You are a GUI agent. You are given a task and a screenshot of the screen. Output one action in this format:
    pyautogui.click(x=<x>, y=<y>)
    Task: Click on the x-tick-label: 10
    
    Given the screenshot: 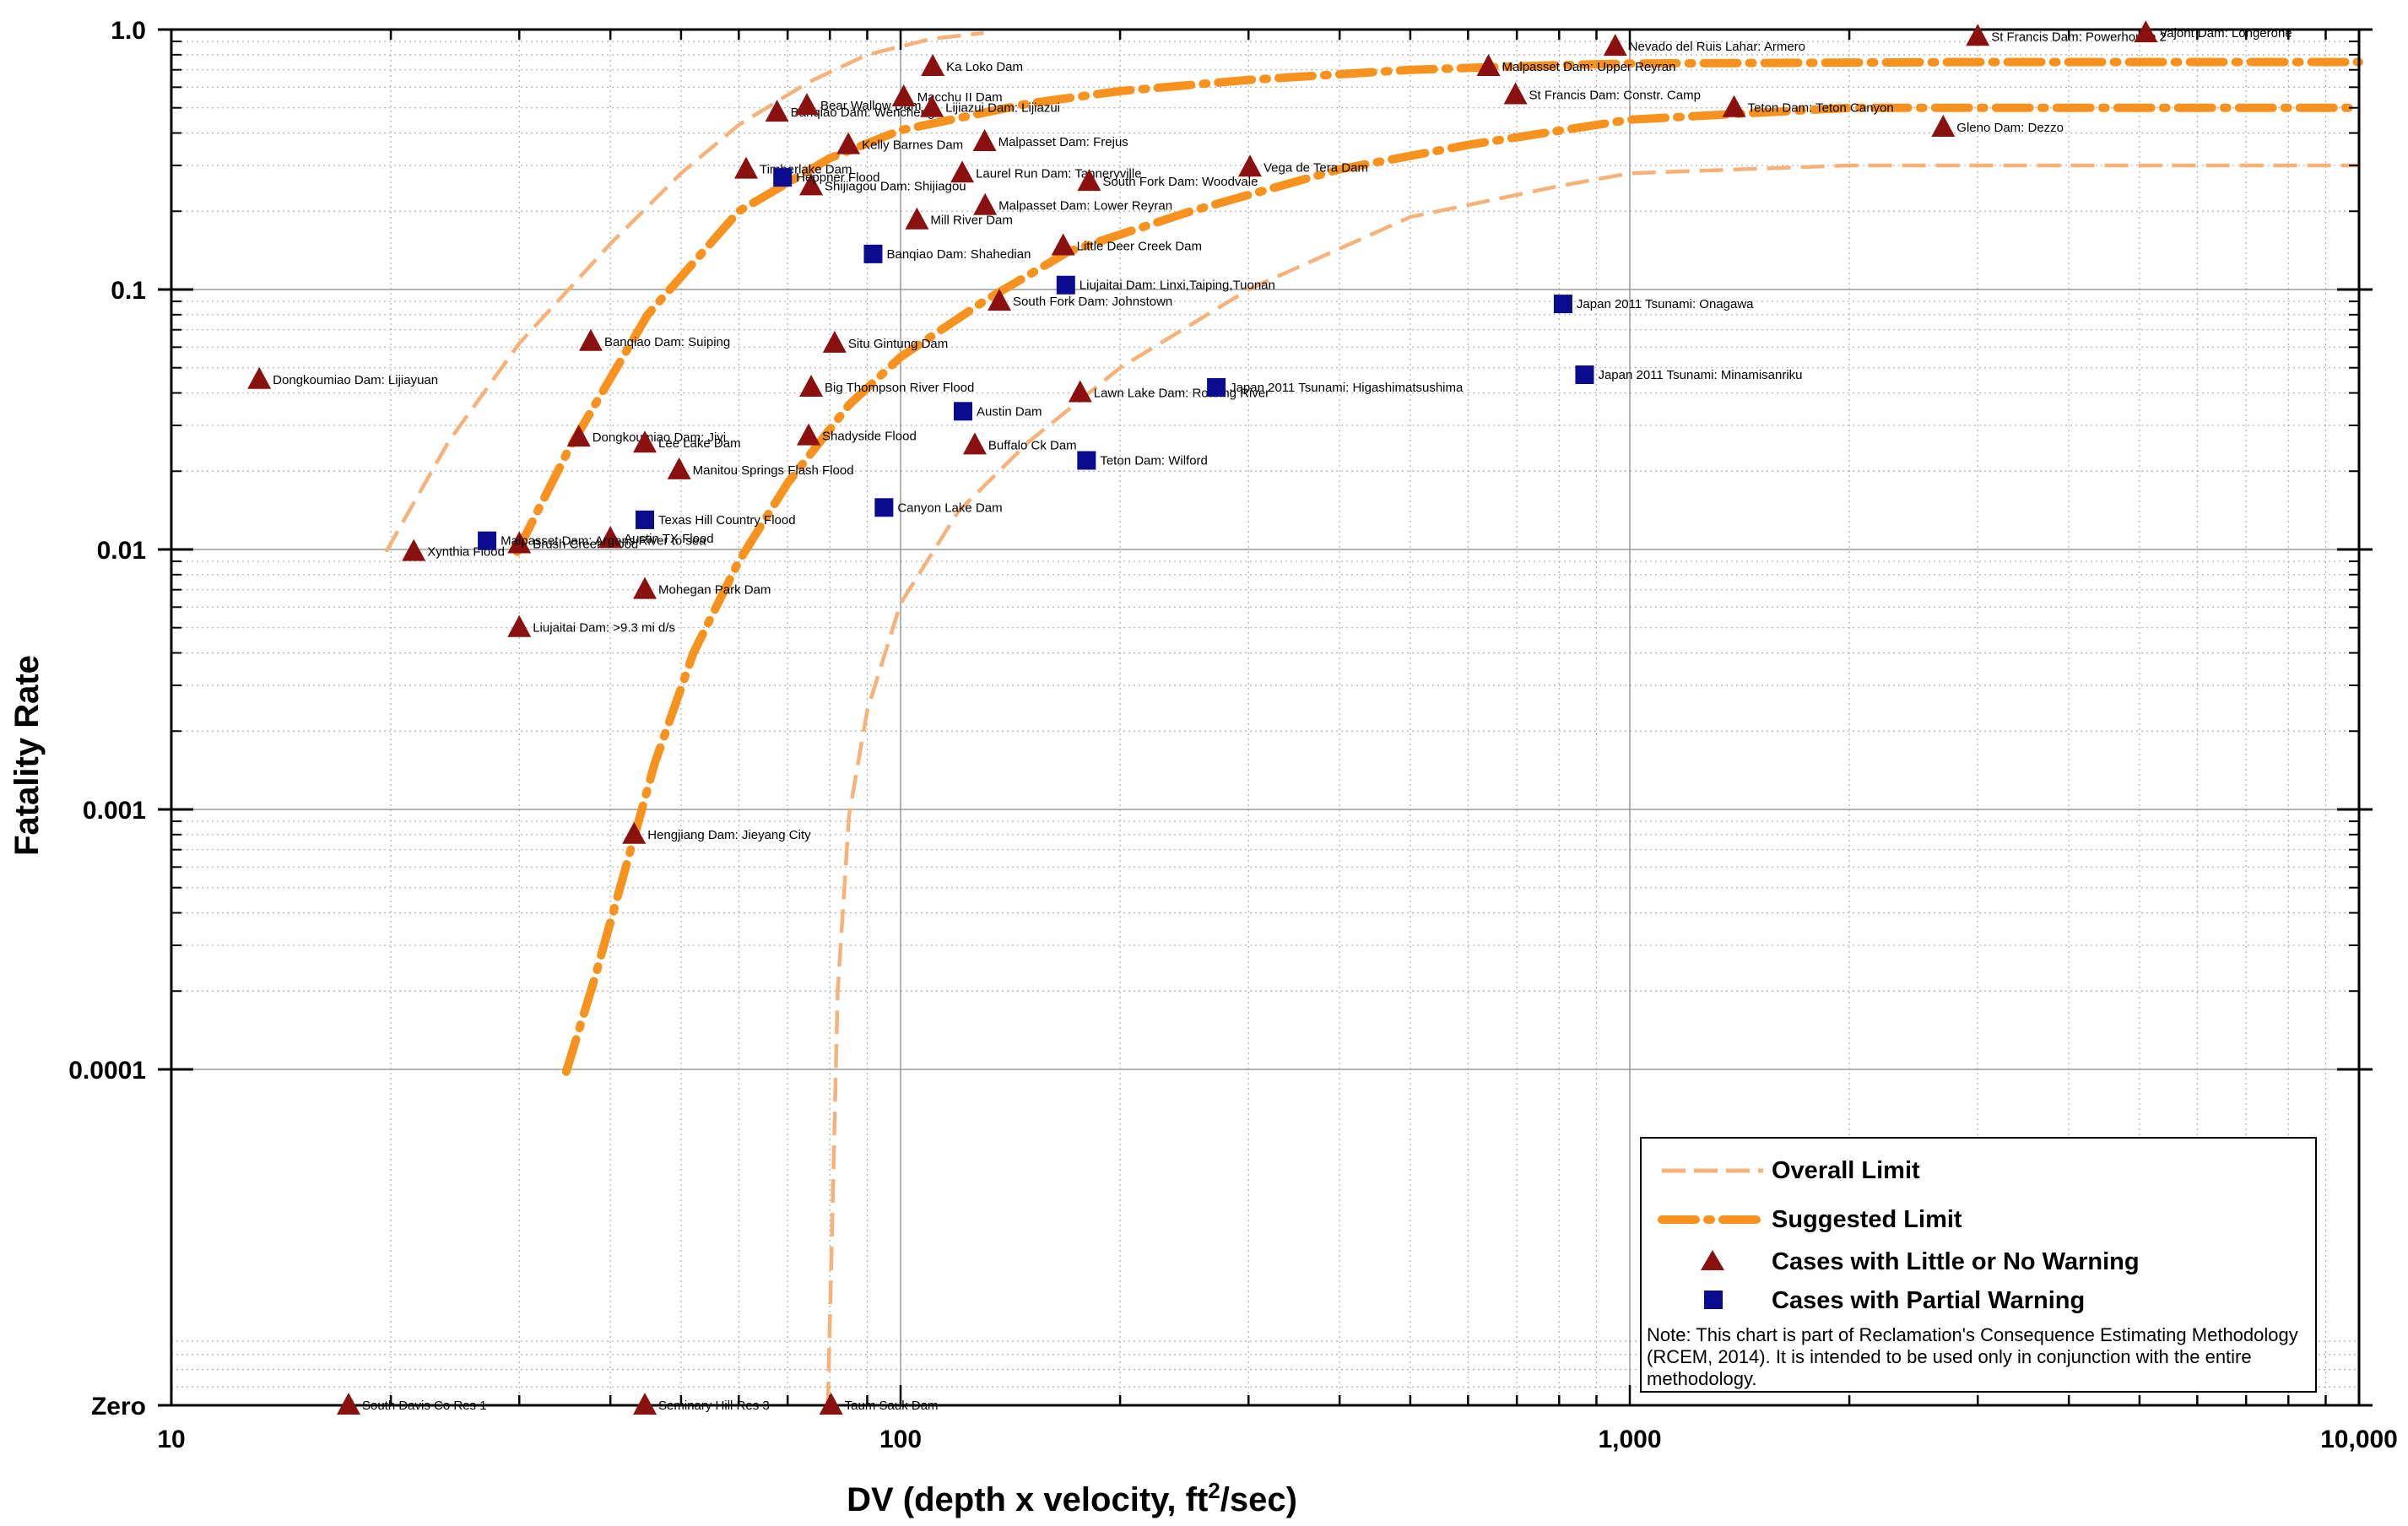 What is the action you would take?
    pyautogui.click(x=171, y=1439)
    